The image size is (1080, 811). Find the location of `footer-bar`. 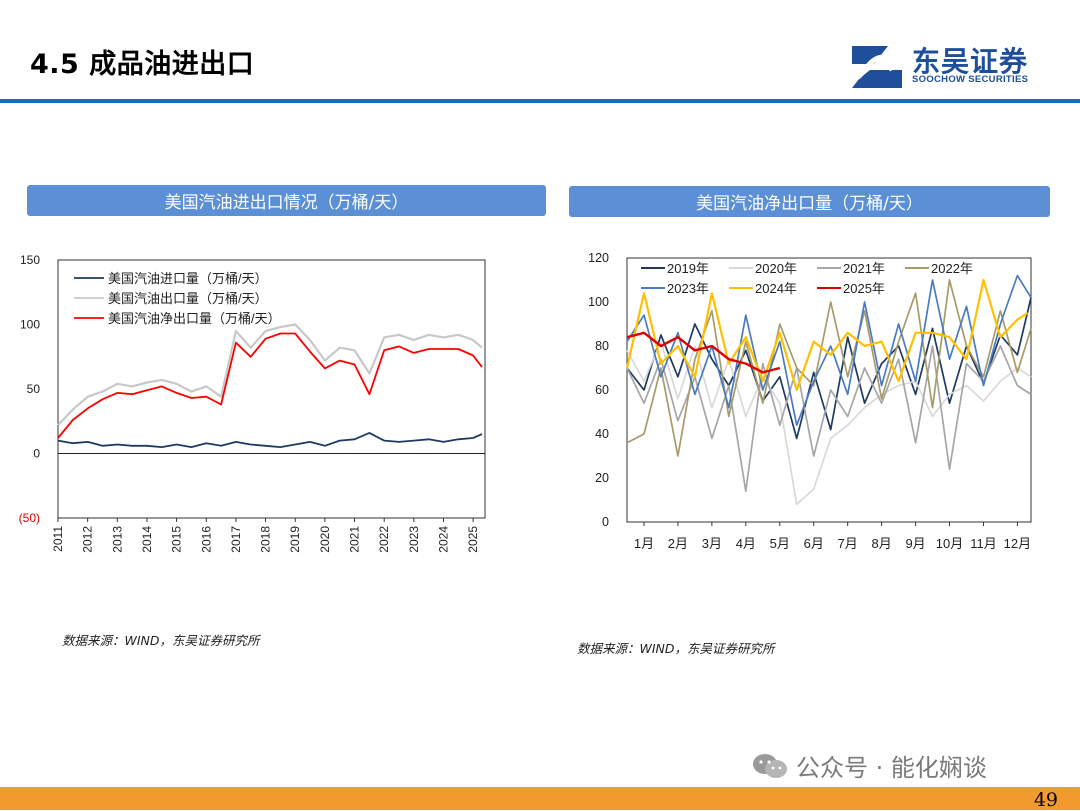

footer-bar is located at coordinates (540, 798).